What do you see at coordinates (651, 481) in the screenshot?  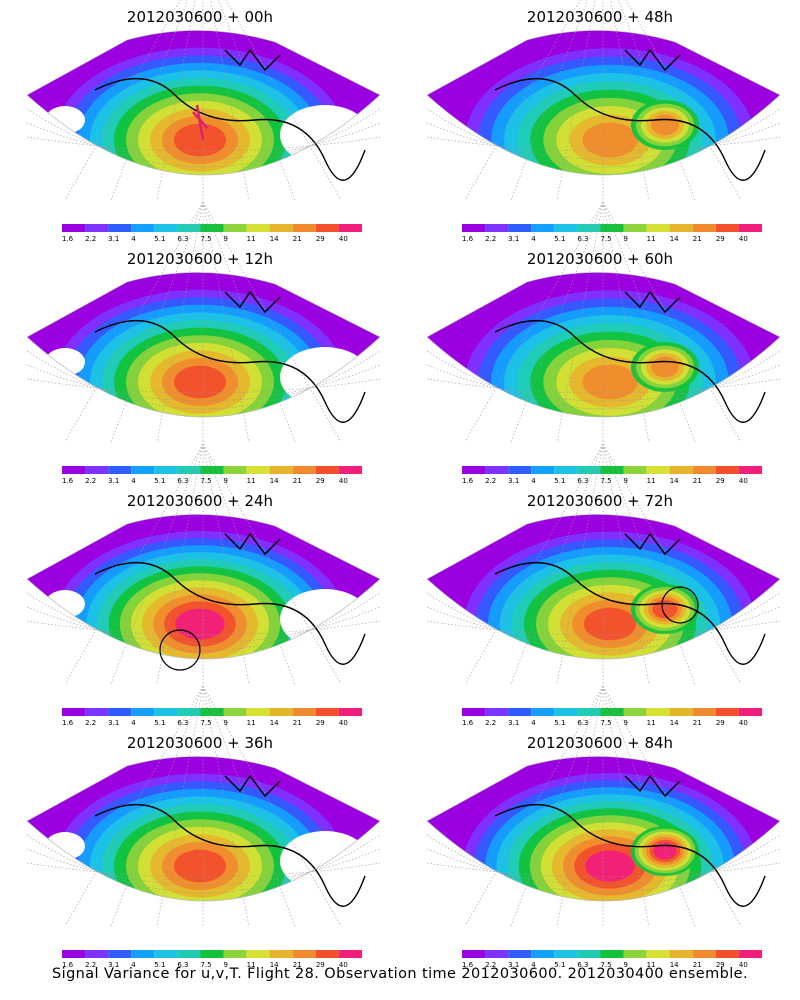 I see `colorbar-tick-label: 11` at bounding box center [651, 481].